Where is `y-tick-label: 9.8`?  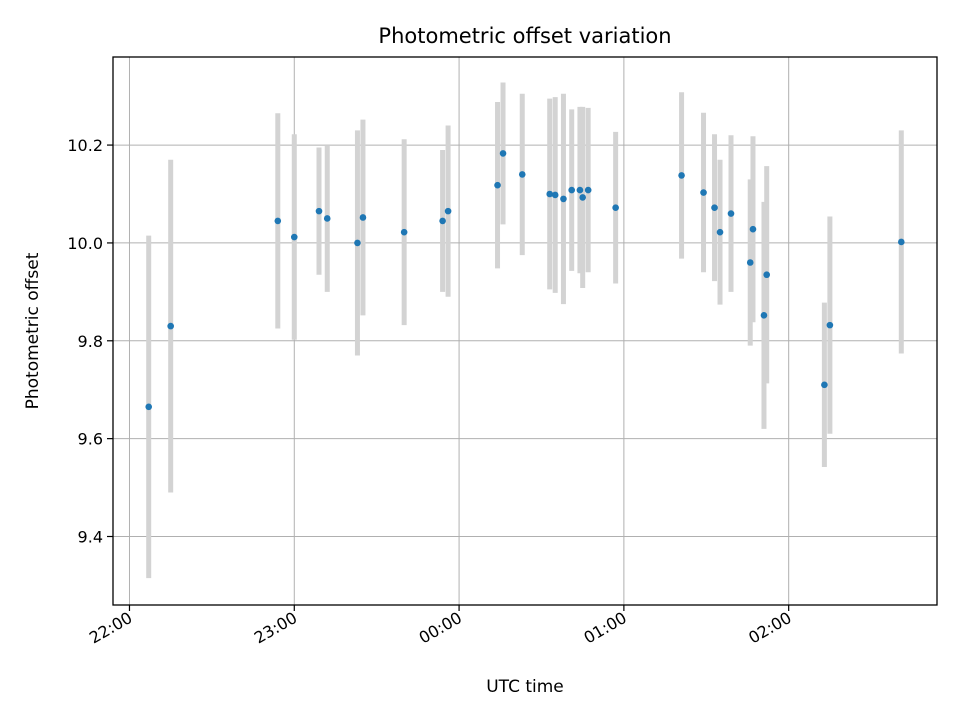 y-tick-label: 9.8 is located at coordinates (90, 341).